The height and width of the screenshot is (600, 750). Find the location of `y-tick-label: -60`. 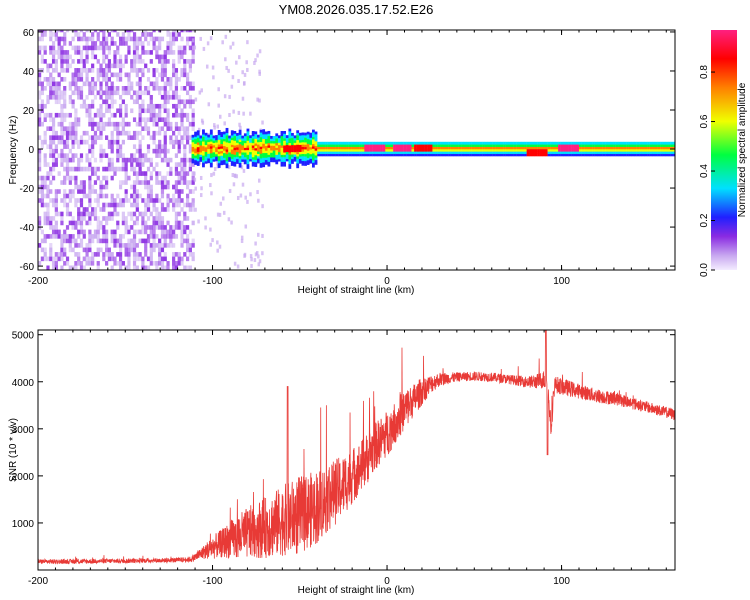

y-tick-label: -60 is located at coordinates (27, 267).